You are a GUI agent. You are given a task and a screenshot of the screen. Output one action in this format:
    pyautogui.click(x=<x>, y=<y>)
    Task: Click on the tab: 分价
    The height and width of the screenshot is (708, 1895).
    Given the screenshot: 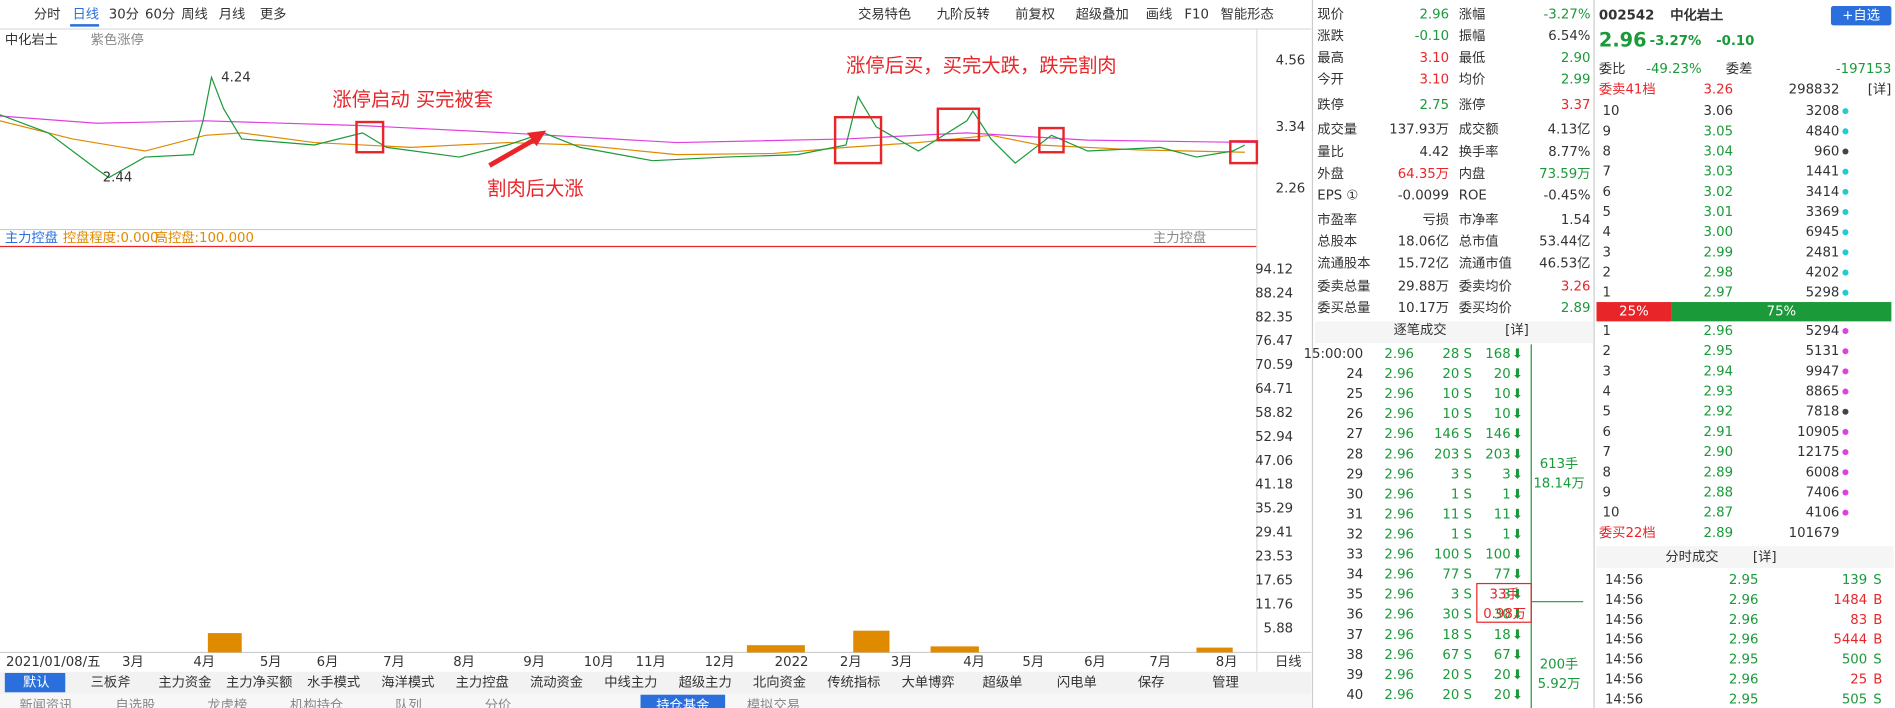 What is the action you would take?
    pyautogui.click(x=498, y=703)
    